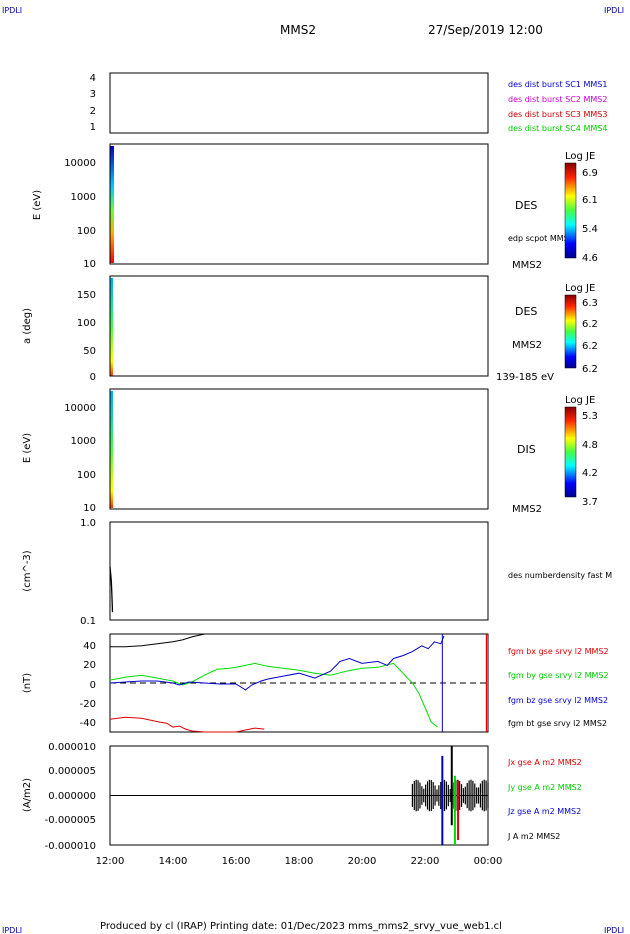 This screenshot has height=934, width=630. I want to click on bfield-ytick-0: 0, so click(93, 685).